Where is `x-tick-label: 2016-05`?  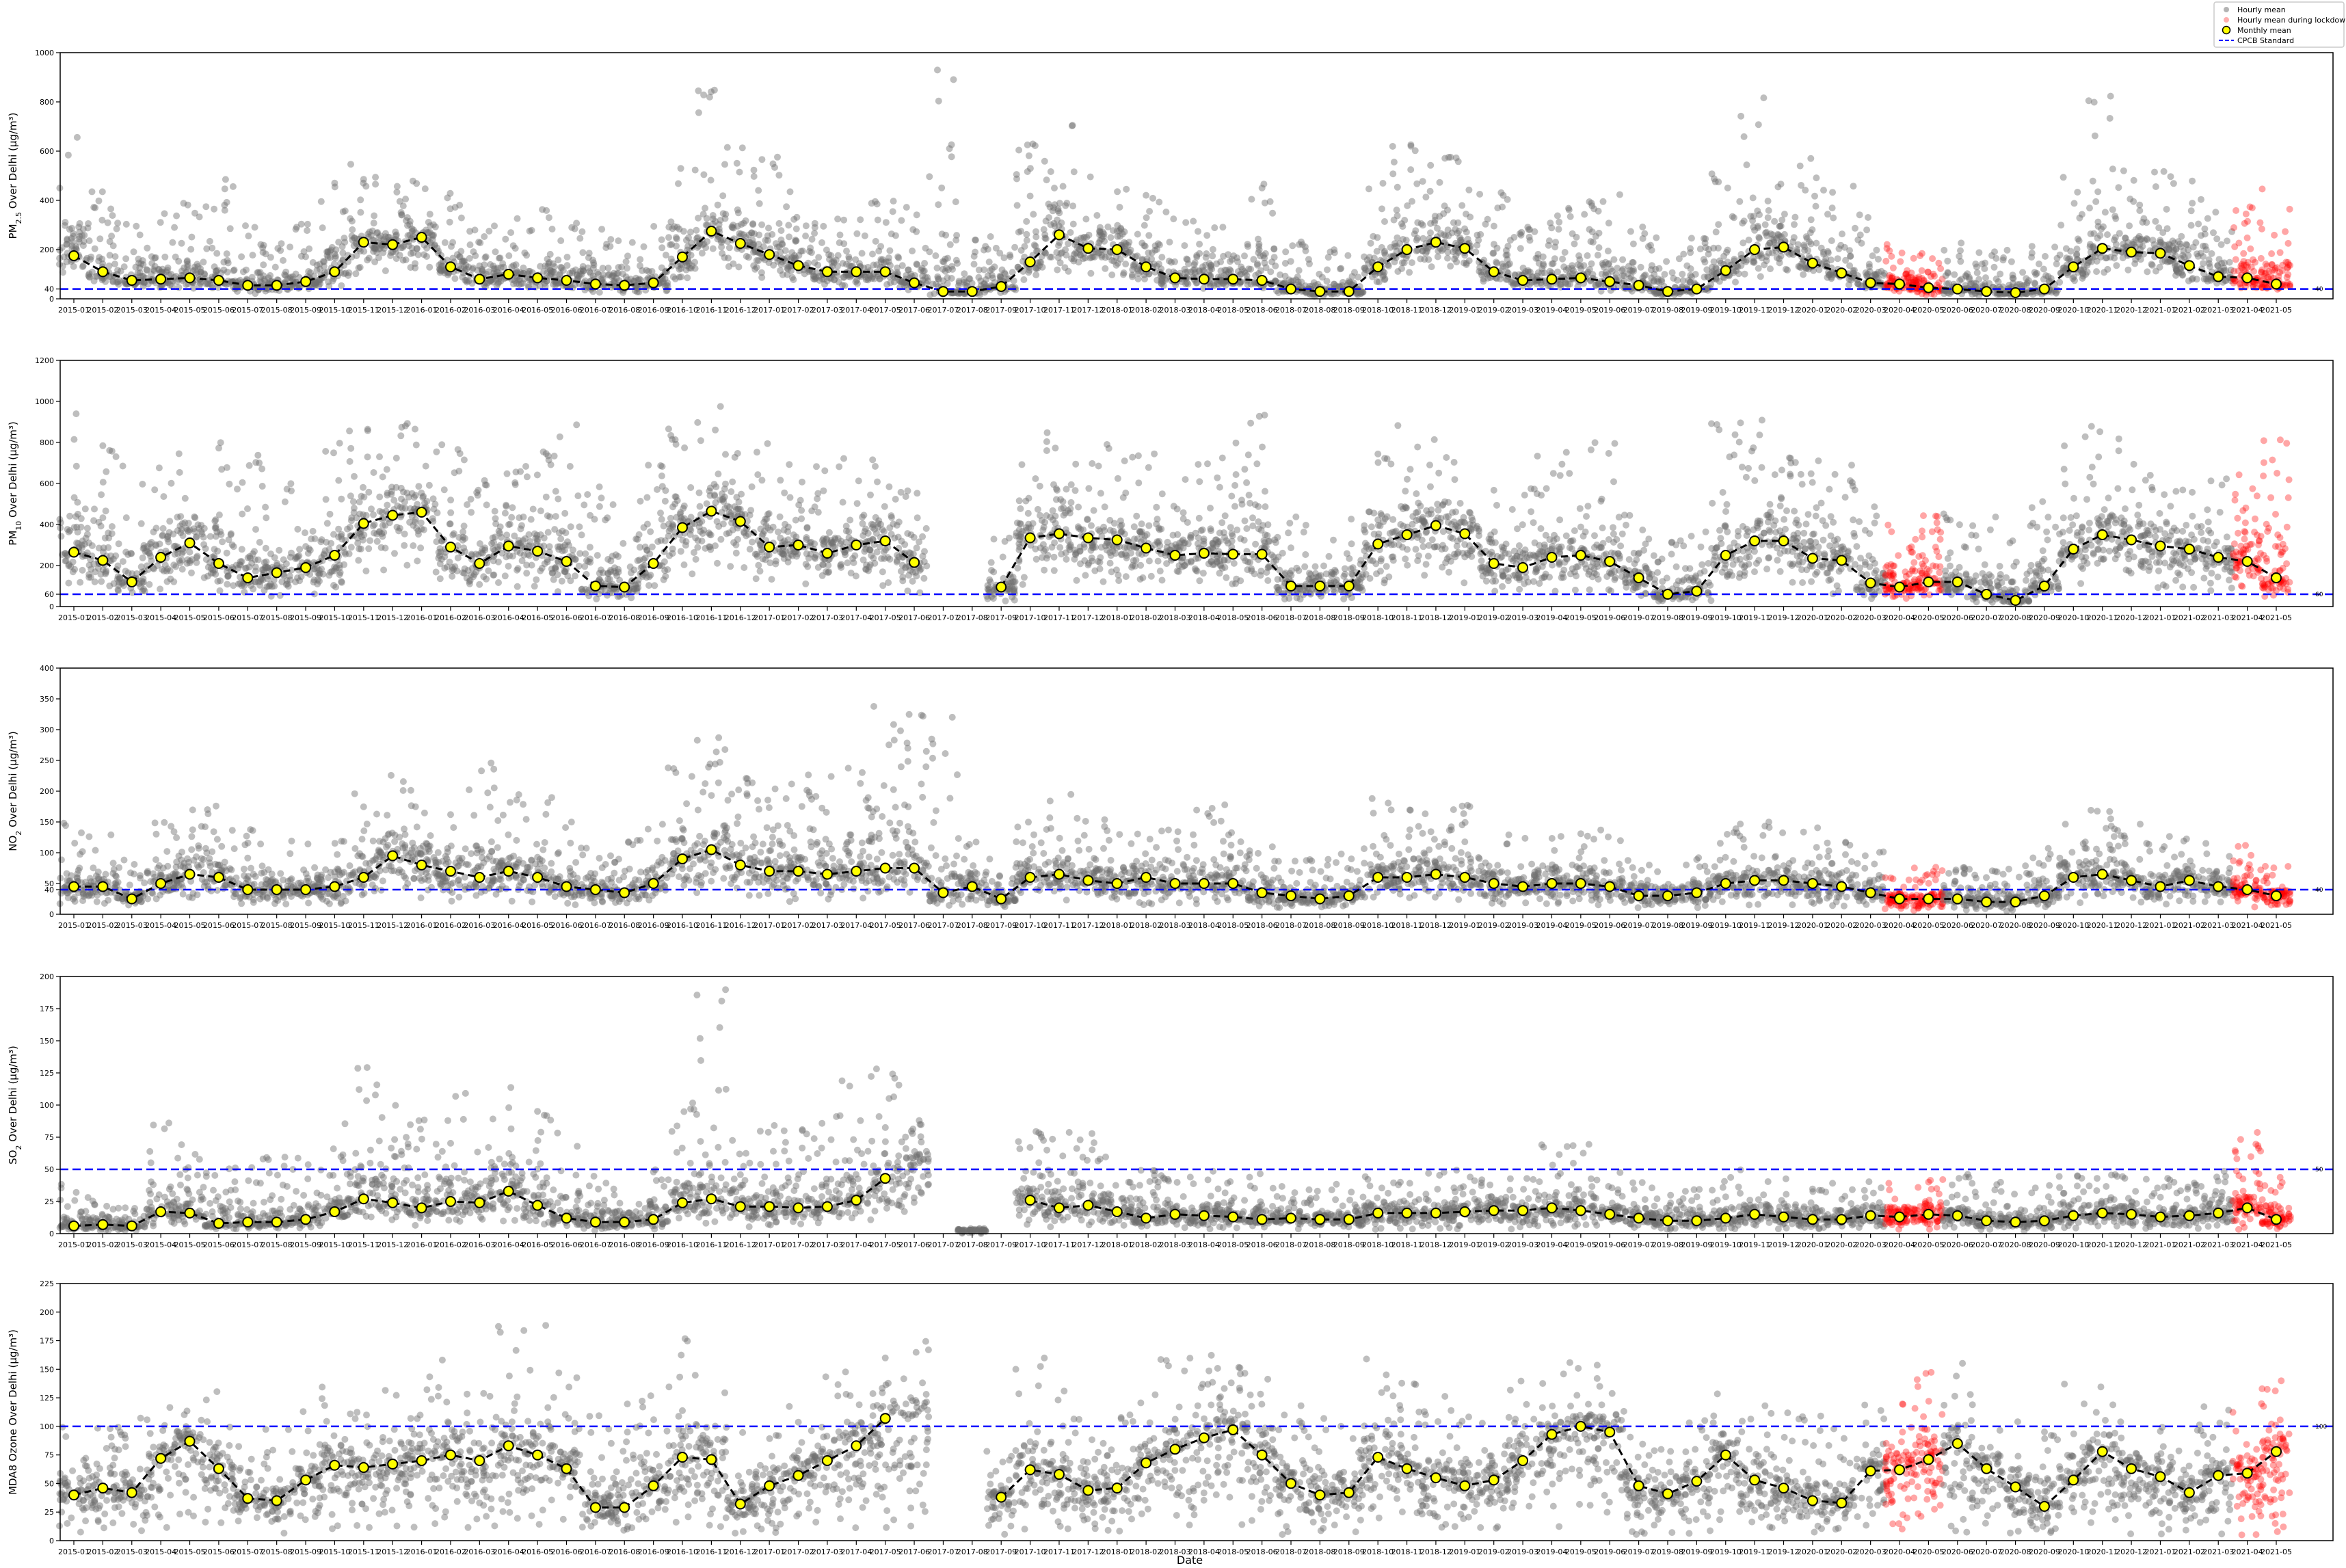 x-tick-label: 2016-05 is located at coordinates (538, 310).